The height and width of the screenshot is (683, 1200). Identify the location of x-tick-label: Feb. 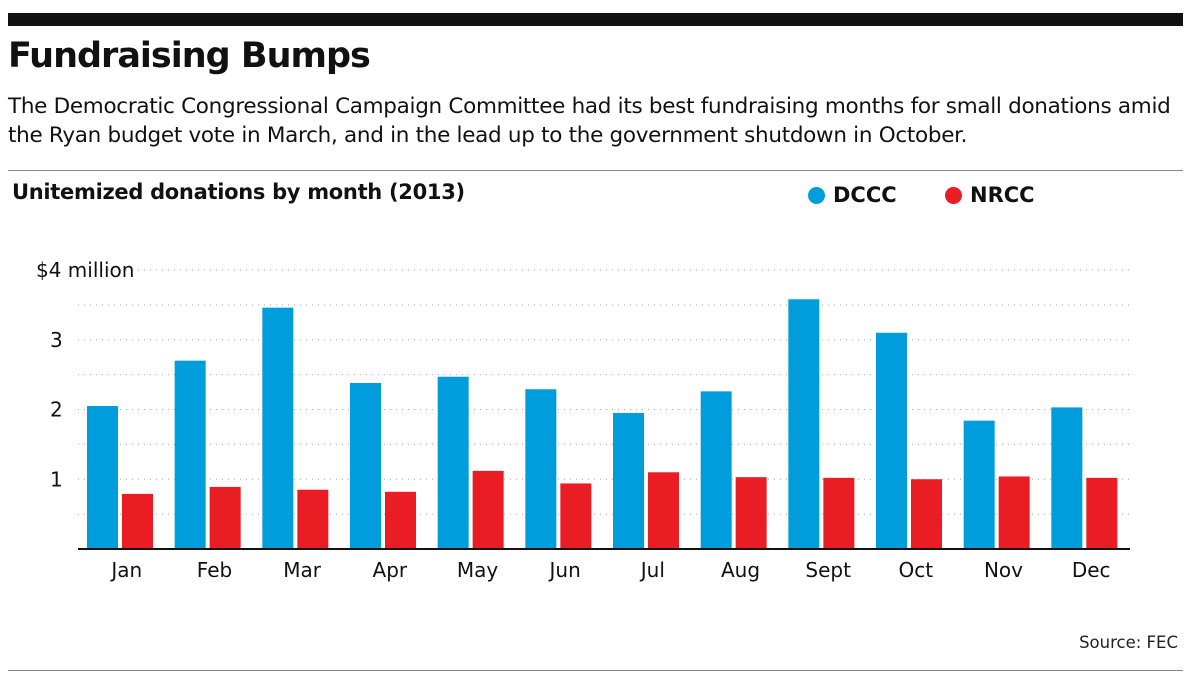
(214, 570).